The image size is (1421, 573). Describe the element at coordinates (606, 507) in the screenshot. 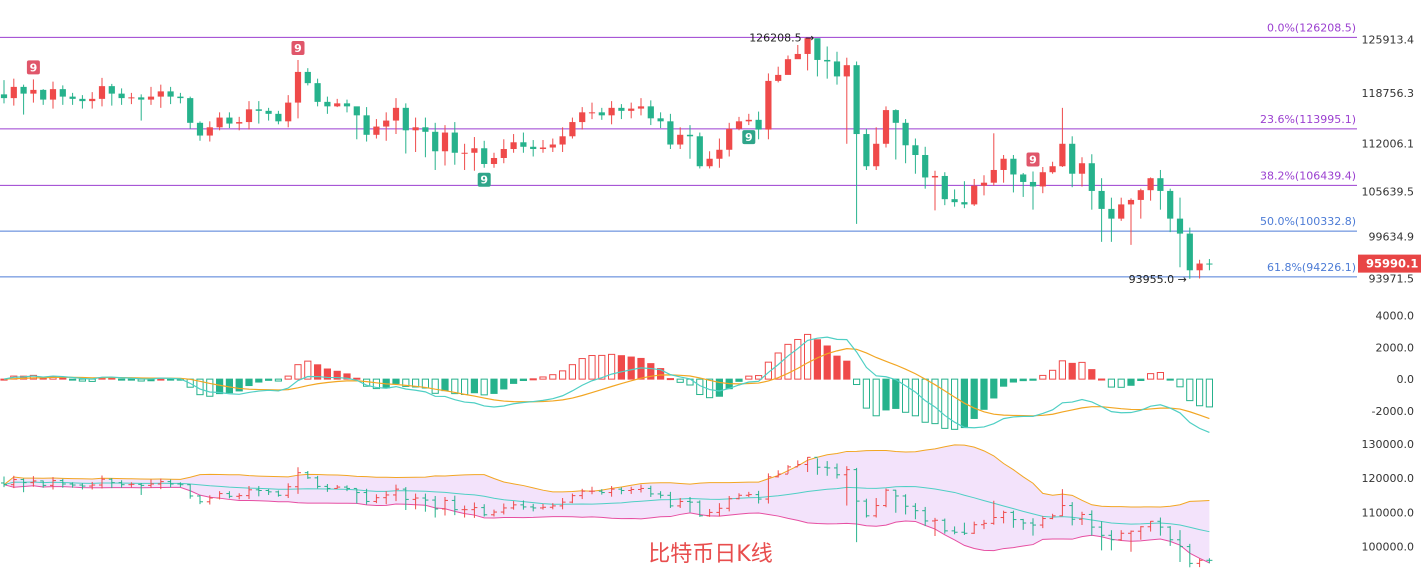

I see `bollinger-mid-line` at that location.